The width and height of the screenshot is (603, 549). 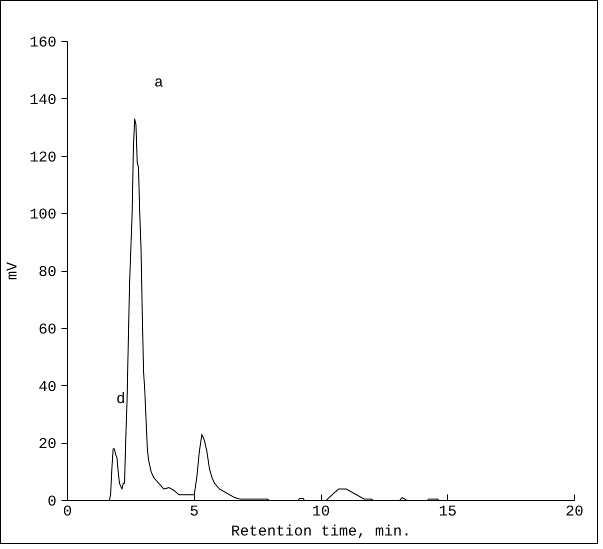 I want to click on y-tick-label: 140, so click(x=43, y=100).